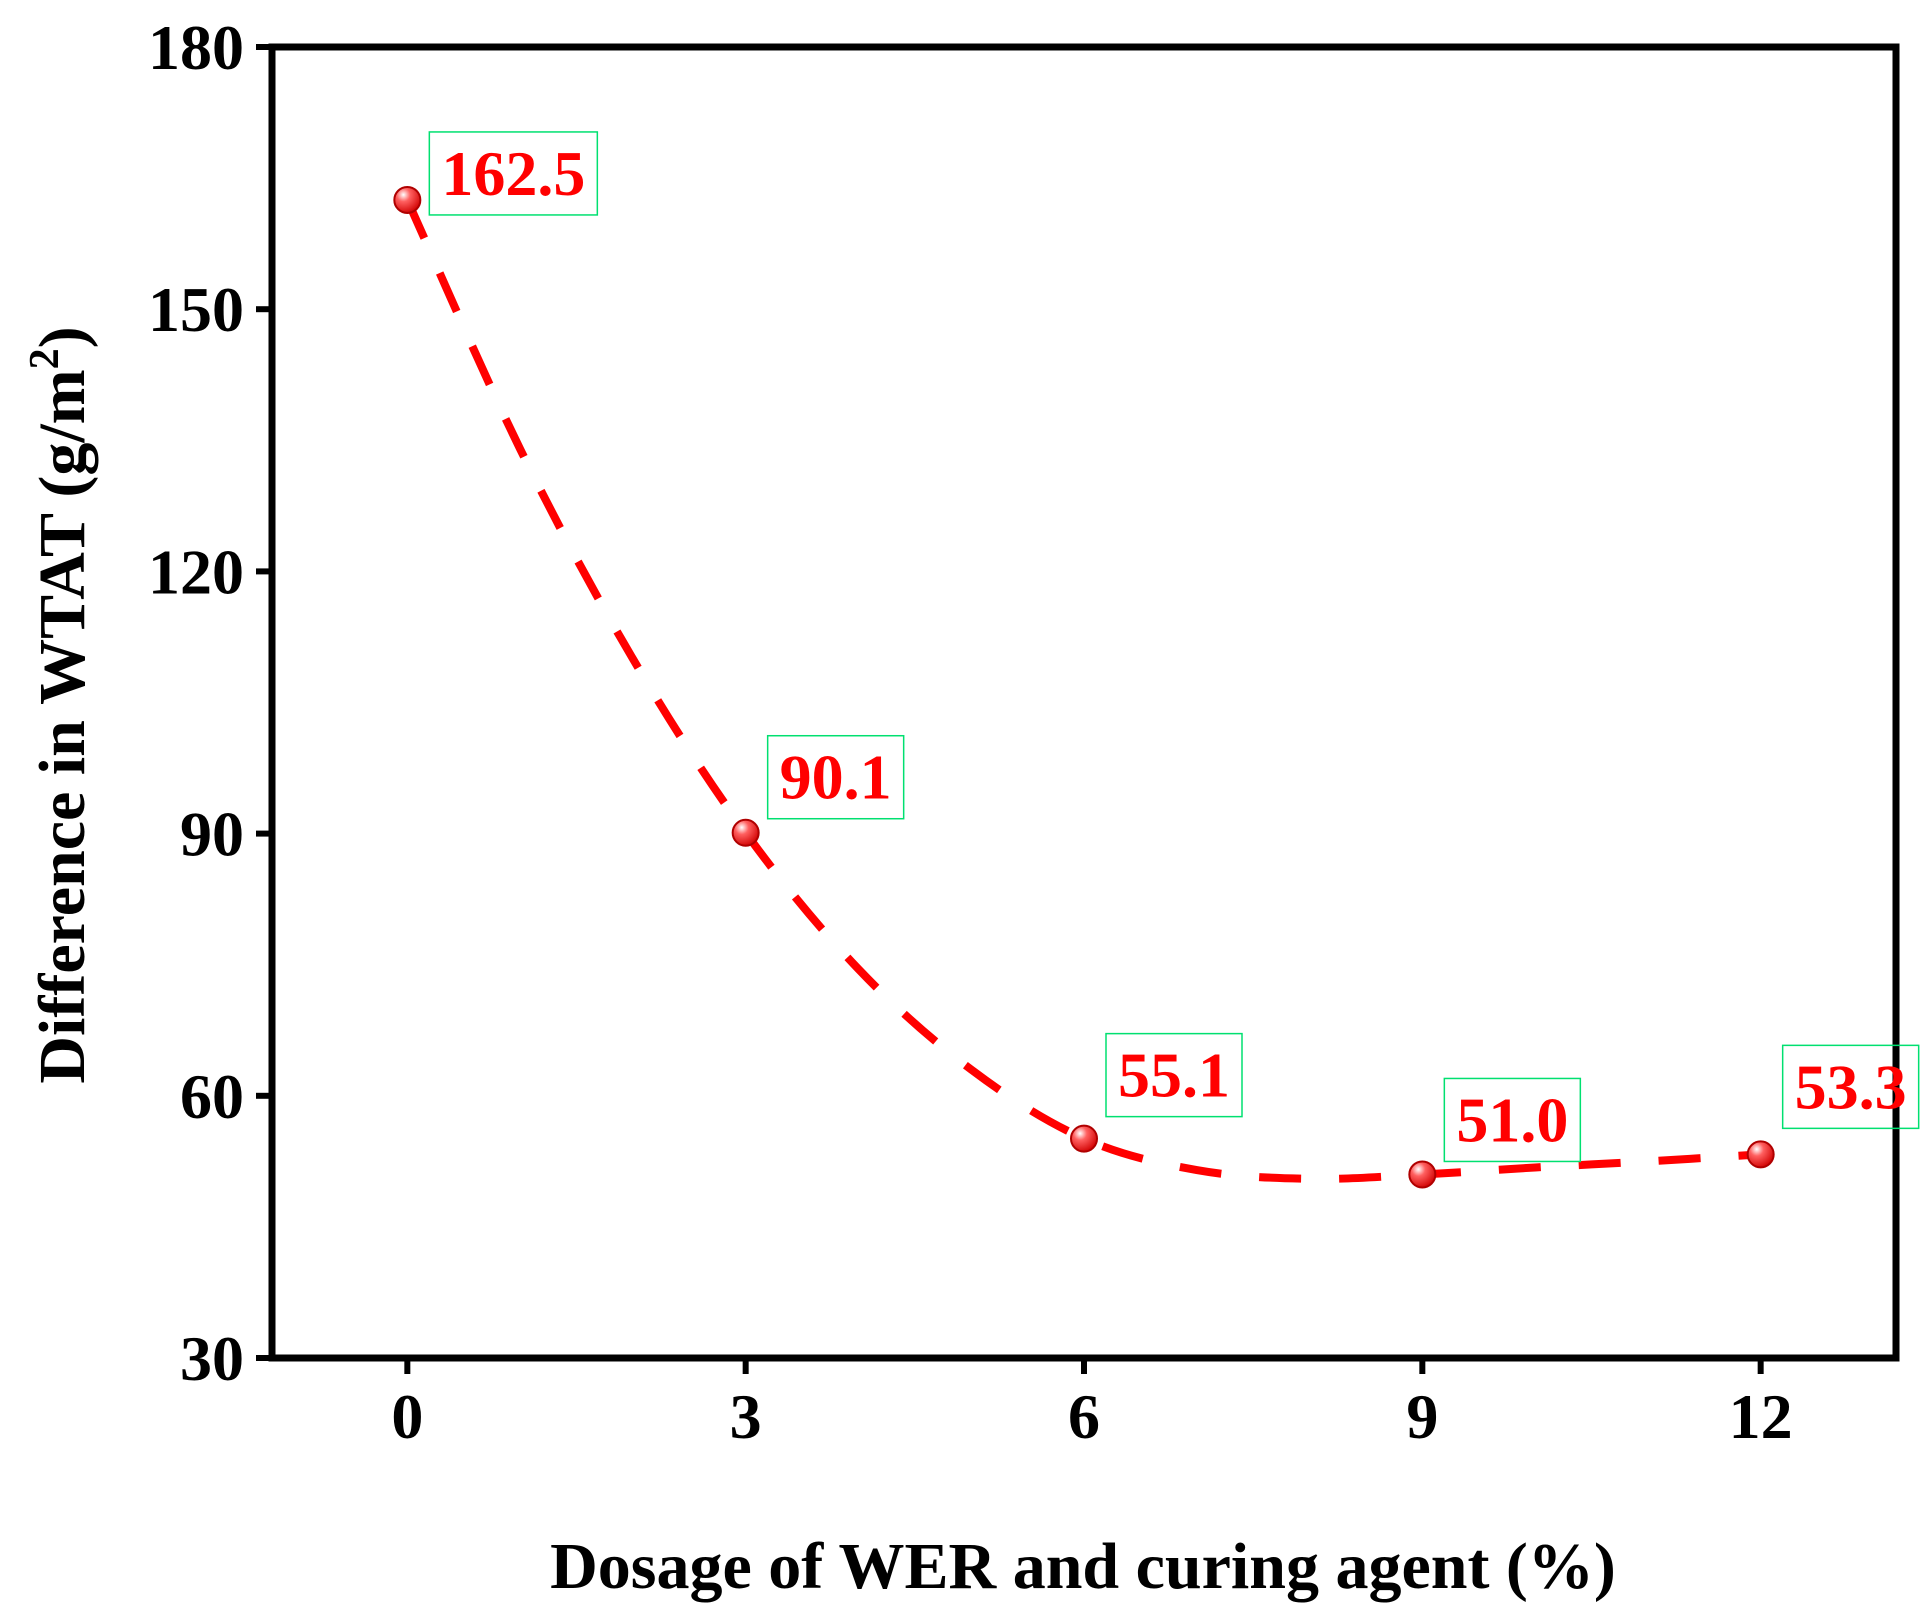  I want to click on x-tick-label: 12, so click(1761, 1416).